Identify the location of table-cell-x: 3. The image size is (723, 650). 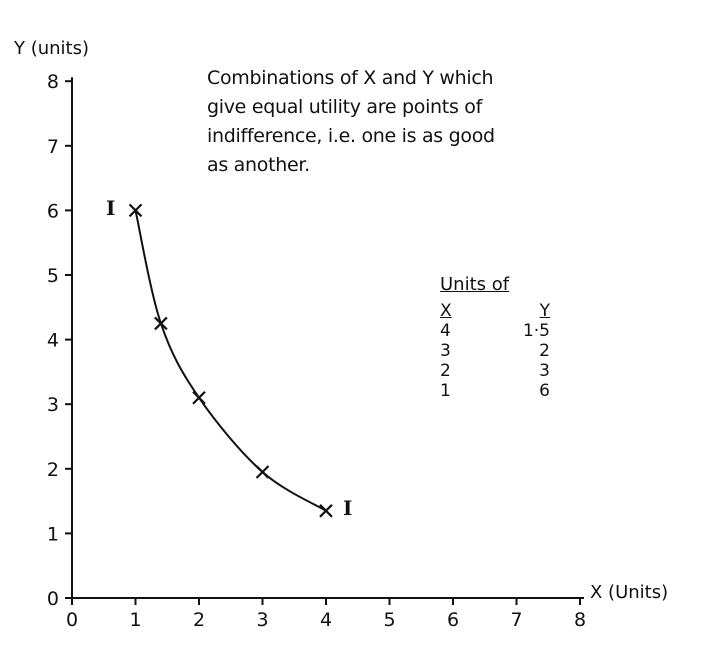
(445, 351).